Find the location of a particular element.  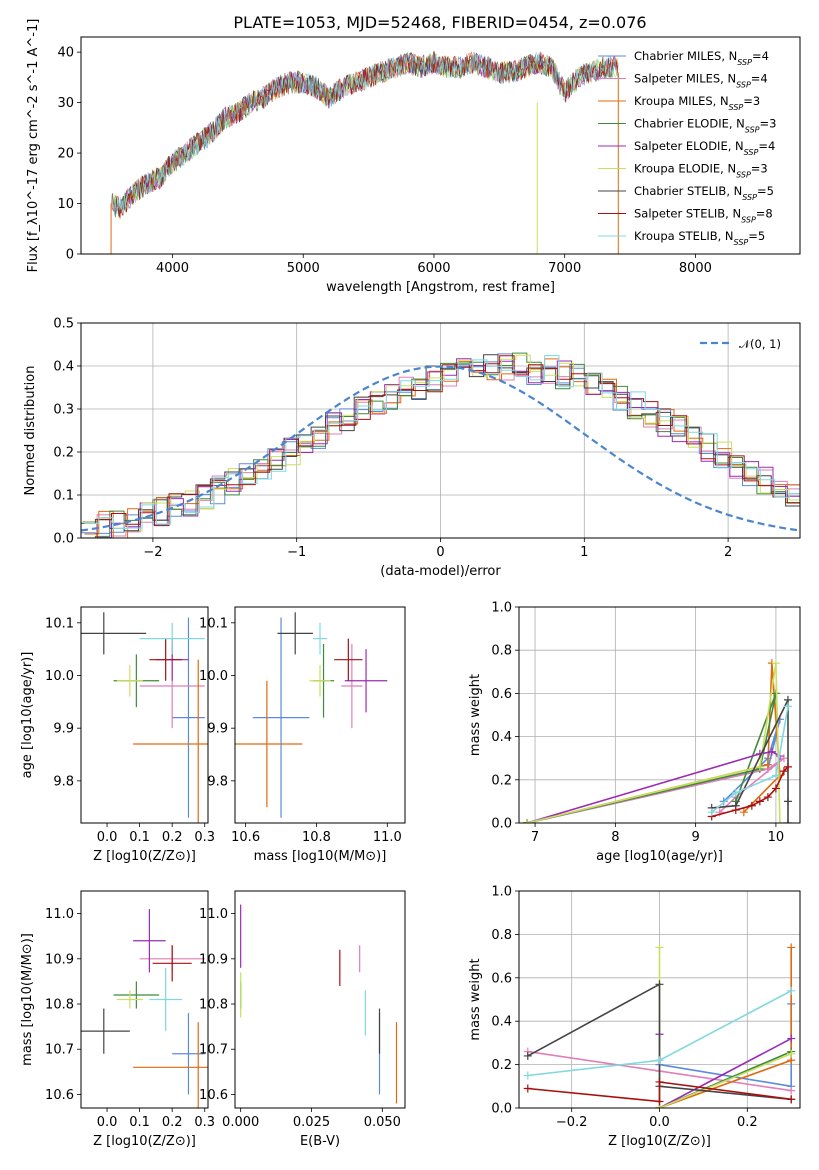

legend-label: Salpeter STELIB, NSSP=8 is located at coordinates (703, 216).